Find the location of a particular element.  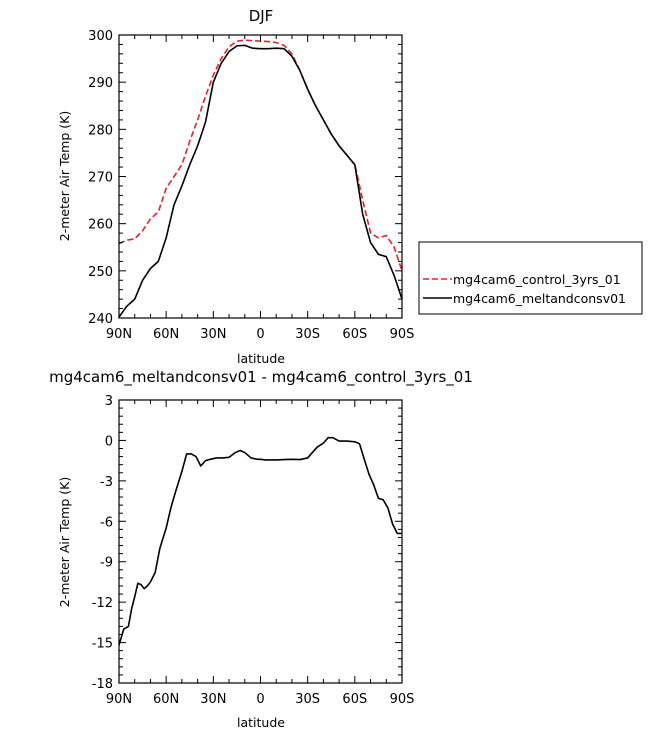

y-tick-label: -18 is located at coordinates (102, 684).